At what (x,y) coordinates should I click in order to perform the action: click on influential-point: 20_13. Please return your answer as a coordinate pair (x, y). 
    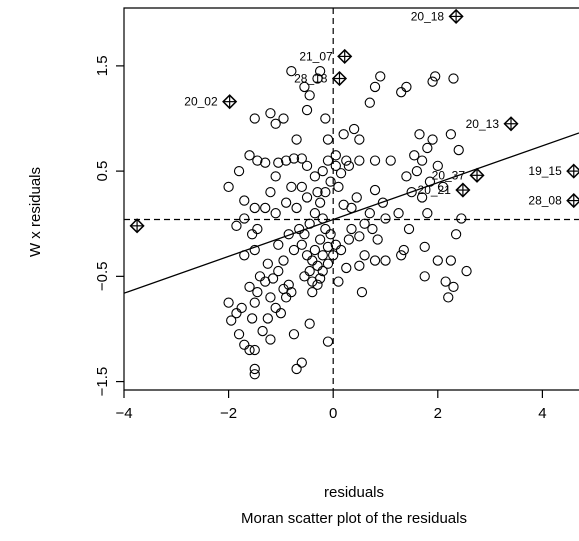
    Looking at the image, I should click on (492, 124).